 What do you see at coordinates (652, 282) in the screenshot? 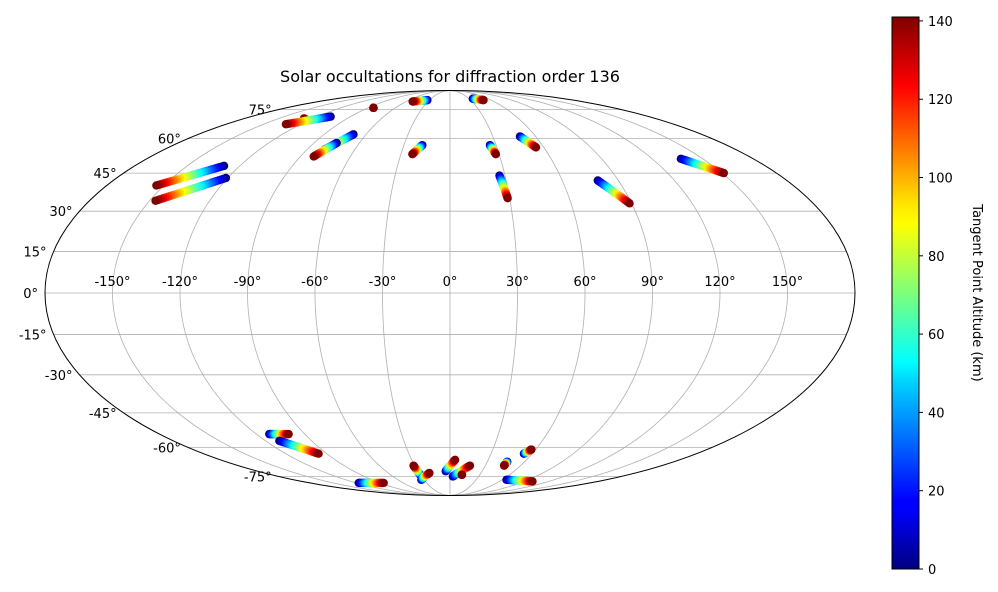
I see `longitude-tick-label: 90°` at bounding box center [652, 282].